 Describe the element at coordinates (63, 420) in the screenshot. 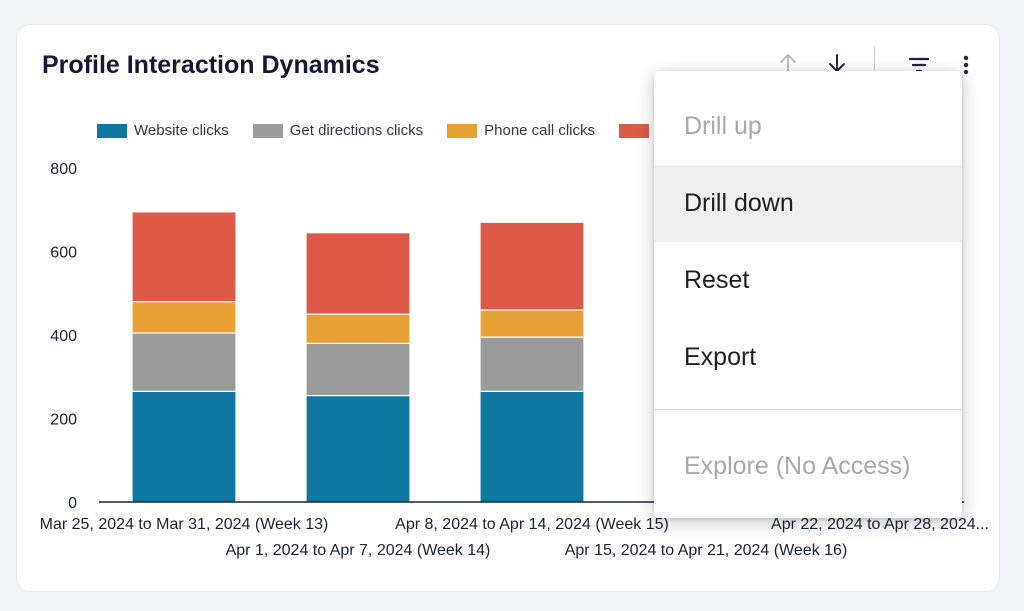

I see `y-tick-label: 200` at that location.